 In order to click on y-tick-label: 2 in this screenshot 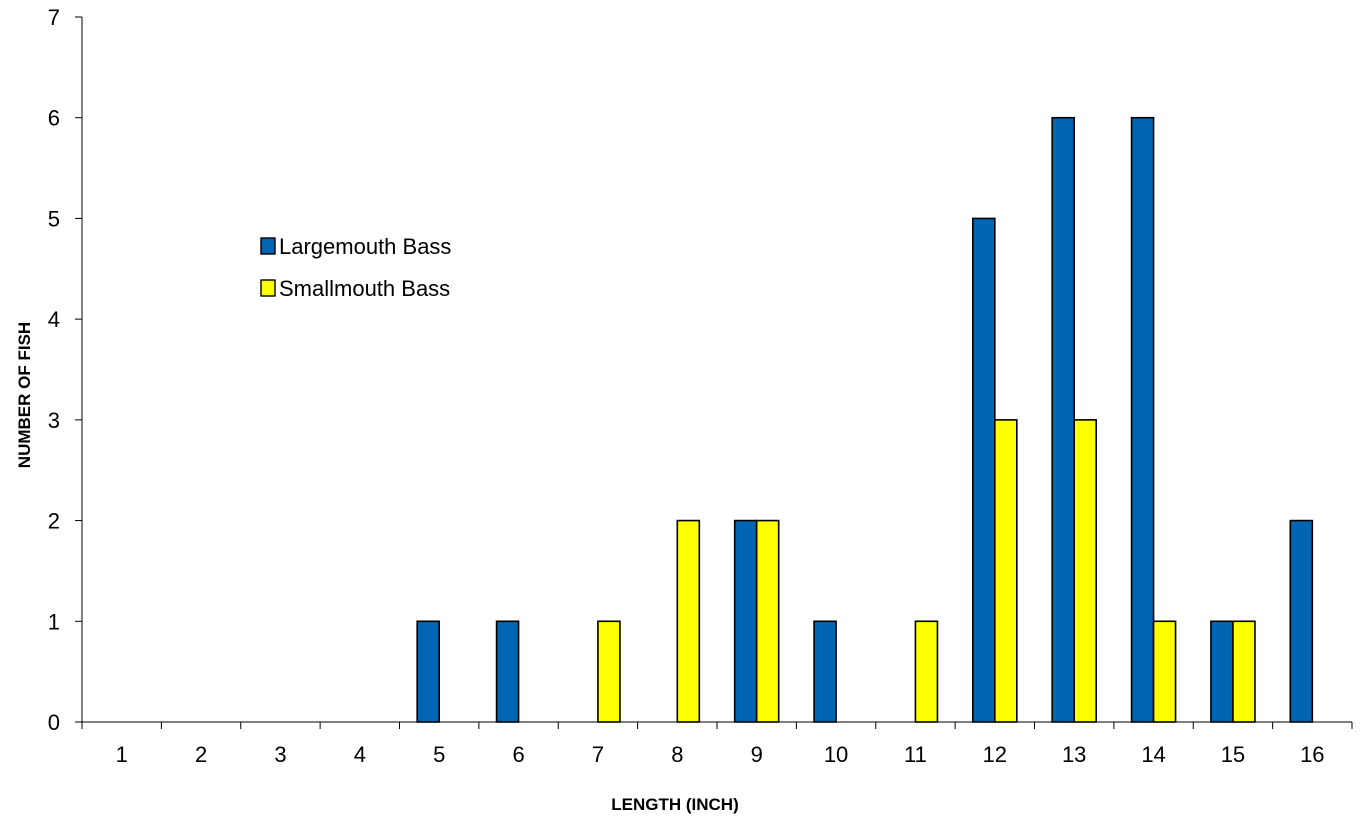, I will do `click(54, 521)`.